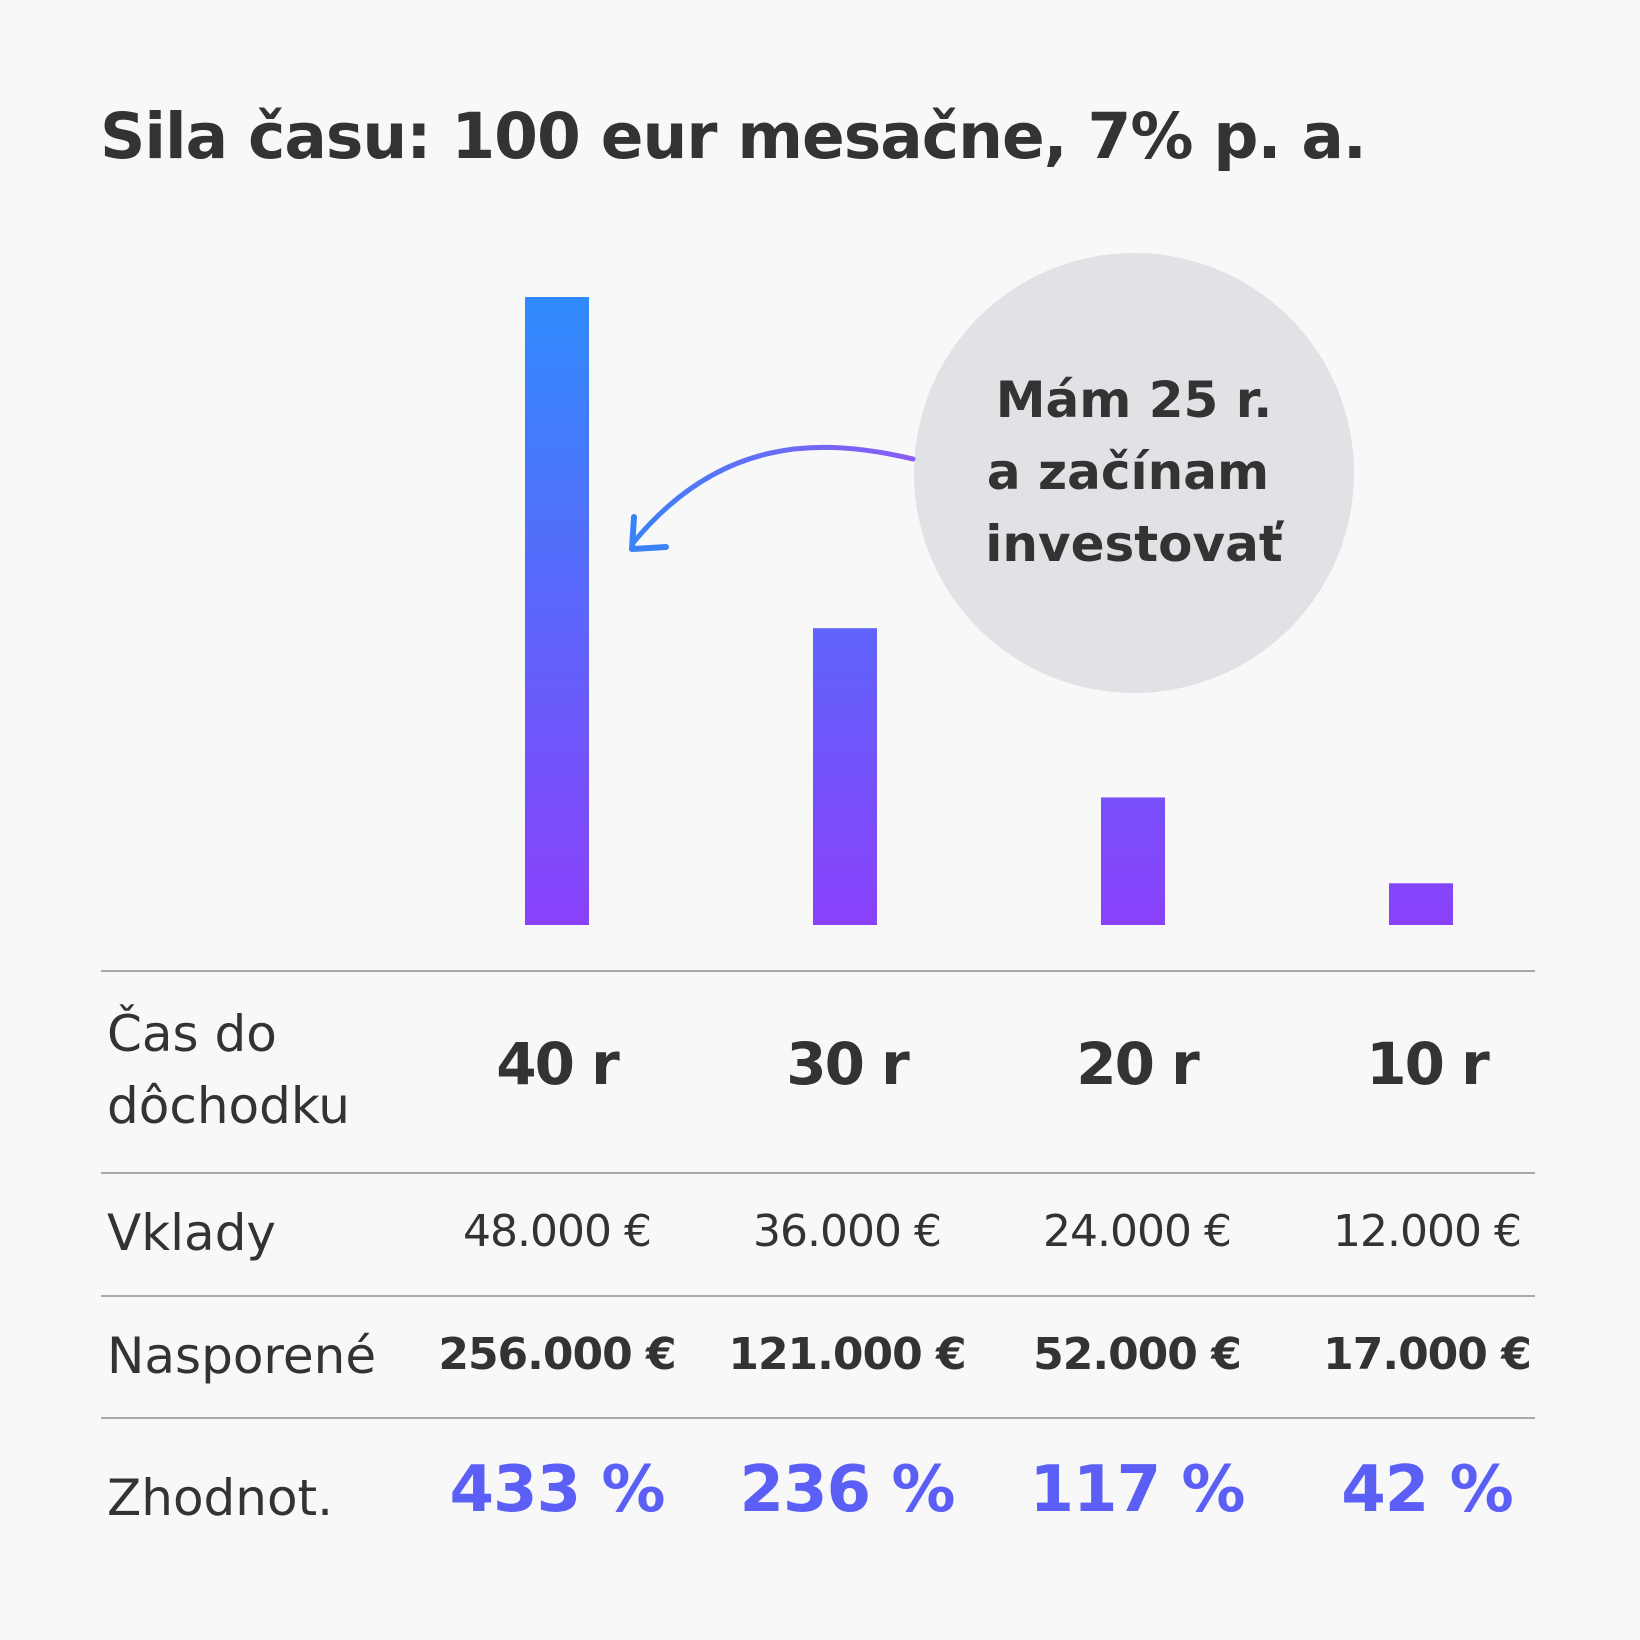 This screenshot has height=1640, width=1640. Describe the element at coordinates (228, 1106) in the screenshot. I see `row-label-period-line-2: dôchodku` at that location.